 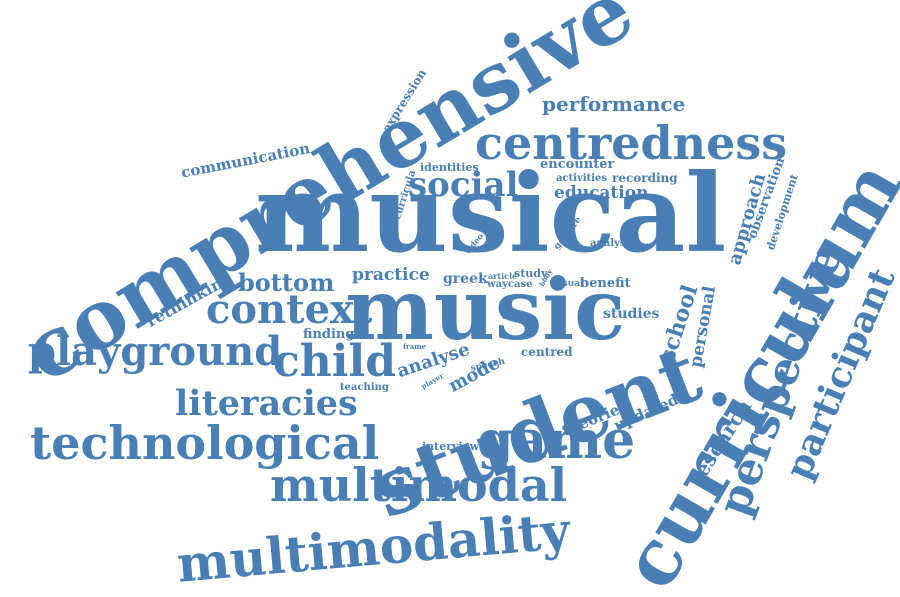 I want to click on word-teaching: teaching, so click(x=364, y=387).